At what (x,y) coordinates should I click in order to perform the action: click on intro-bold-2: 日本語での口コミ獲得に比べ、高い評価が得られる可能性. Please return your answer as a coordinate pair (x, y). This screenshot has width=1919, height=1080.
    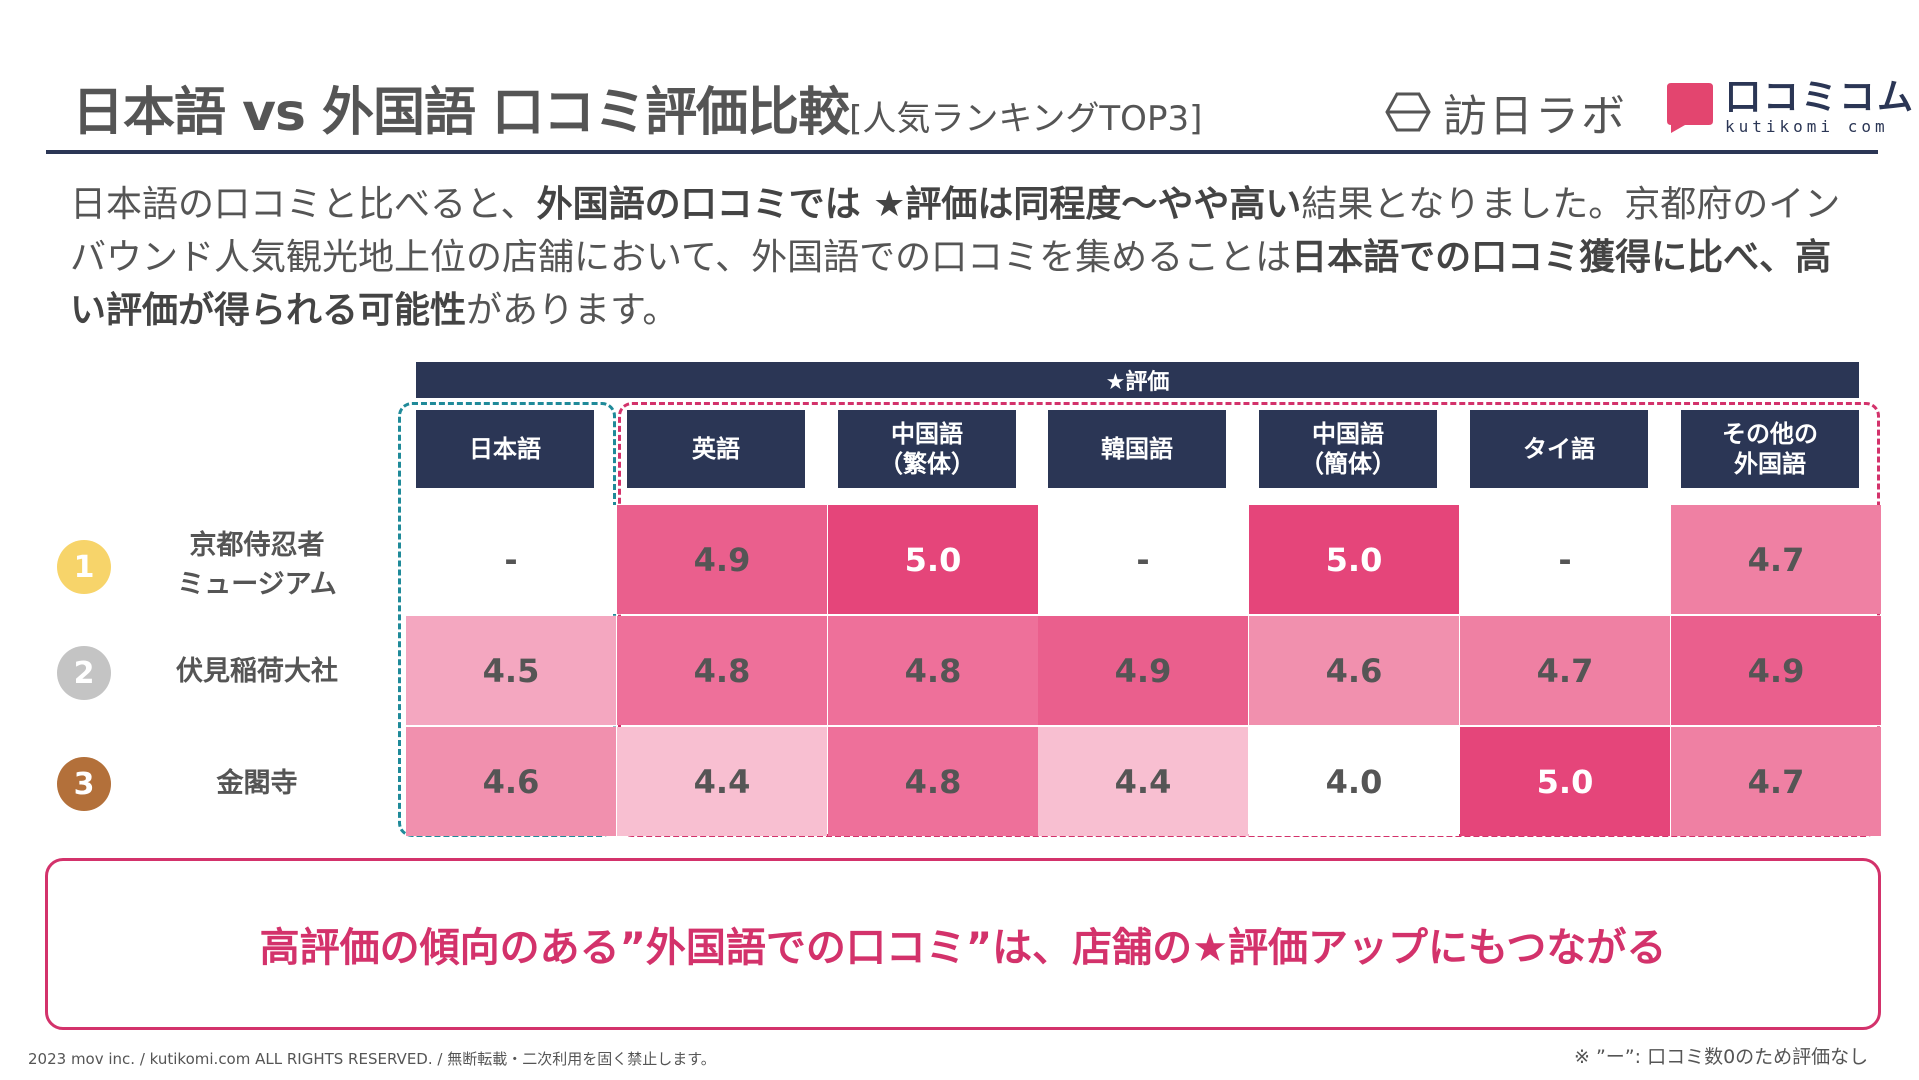
    Looking at the image, I should click on (951, 284).